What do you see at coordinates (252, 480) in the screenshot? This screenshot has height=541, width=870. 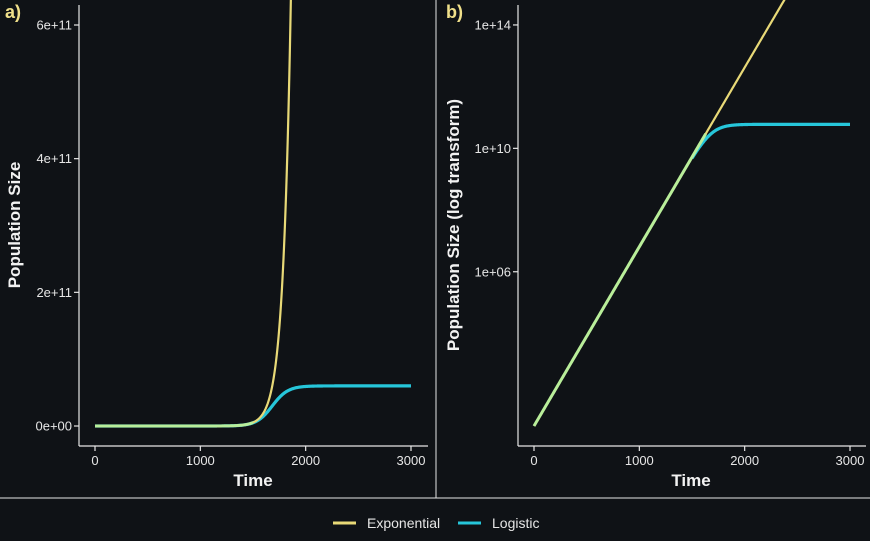 I see `panel-a-x-axis-title: Time` at bounding box center [252, 480].